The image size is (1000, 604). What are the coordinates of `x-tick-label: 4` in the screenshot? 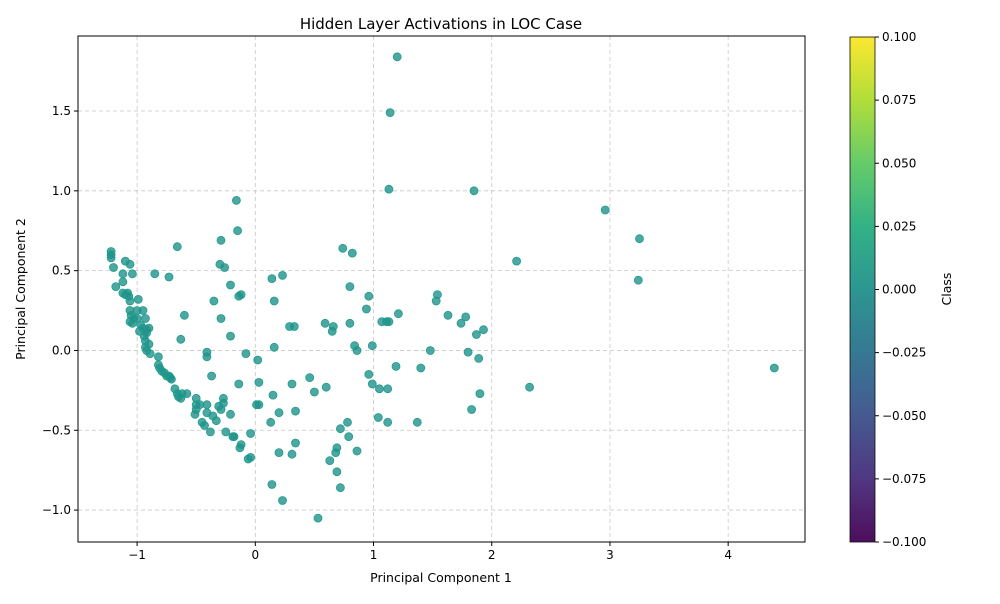 It's located at (728, 555).